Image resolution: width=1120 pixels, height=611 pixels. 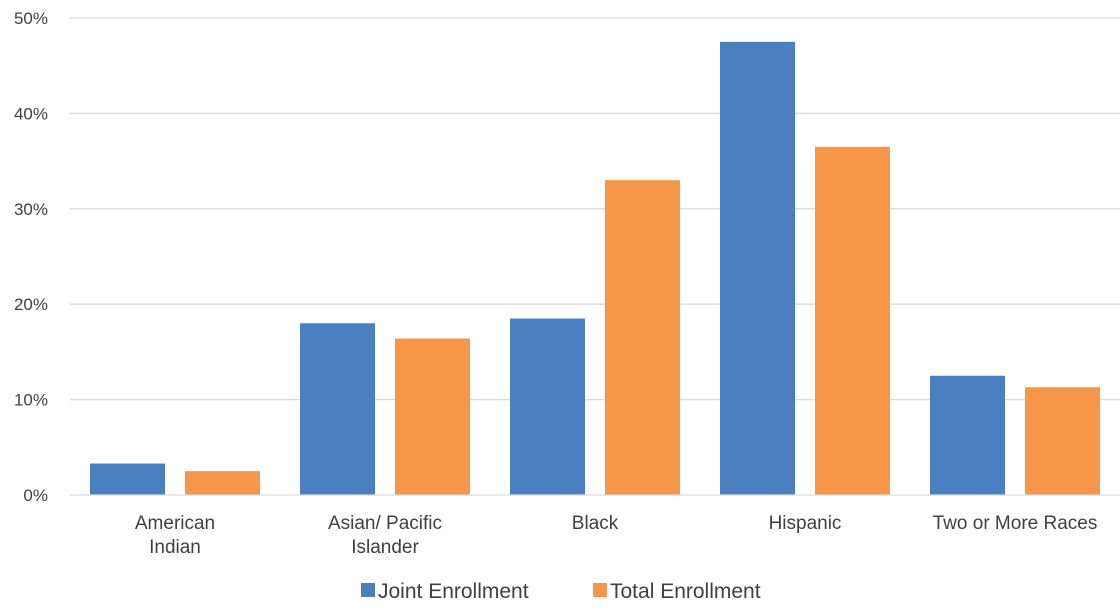 What do you see at coordinates (31, 257) in the screenshot?
I see `y-axis-tick-labels: 0% 10% 20% 30% 40% 50%` at bounding box center [31, 257].